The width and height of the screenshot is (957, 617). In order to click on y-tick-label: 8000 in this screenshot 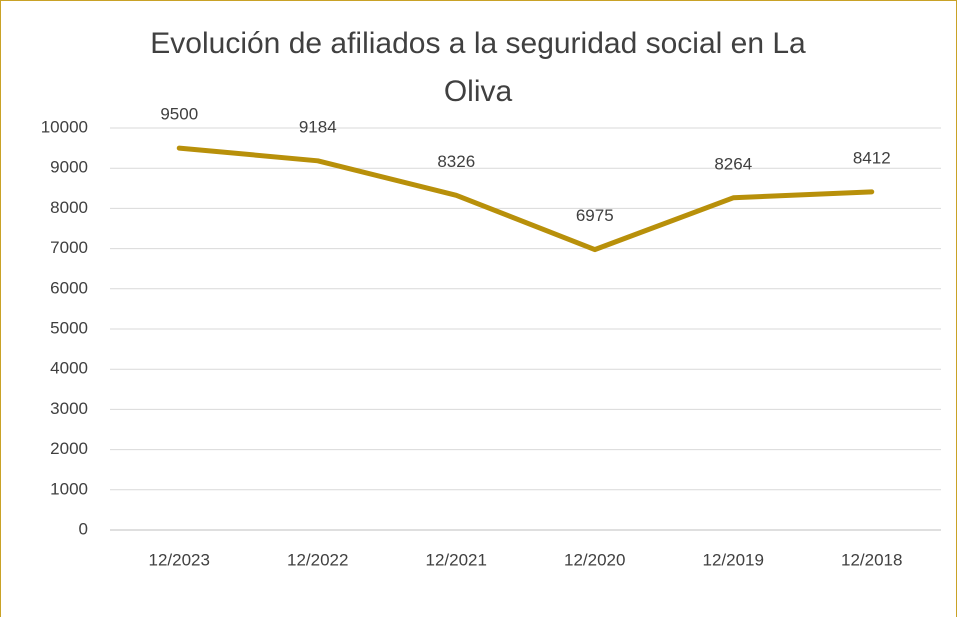, I will do `click(69, 207)`.